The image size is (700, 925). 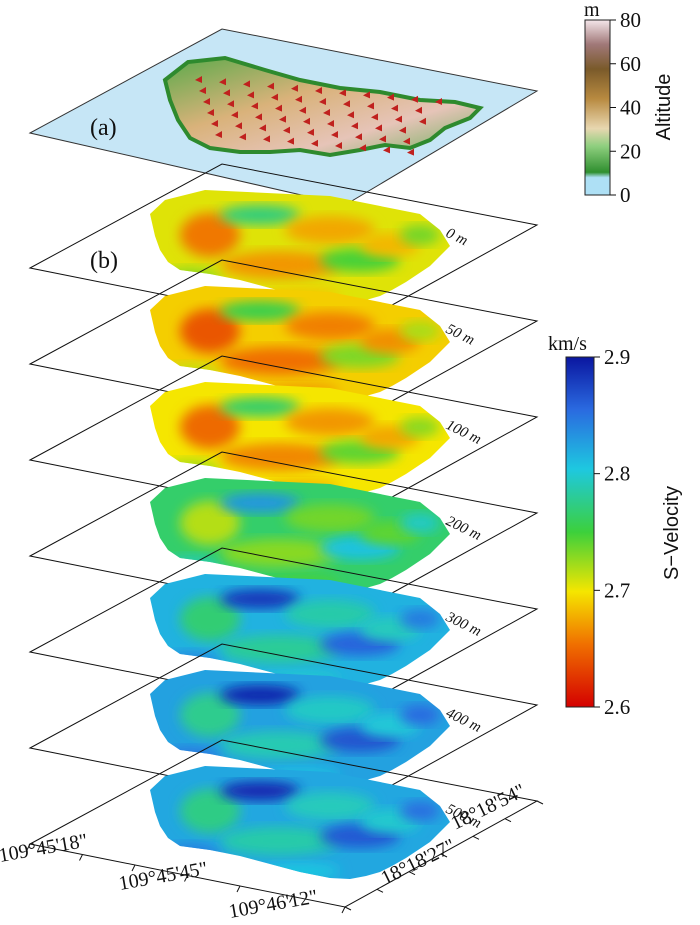 What do you see at coordinates (463, 528) in the screenshot?
I see `depth-label: 200 m` at bounding box center [463, 528].